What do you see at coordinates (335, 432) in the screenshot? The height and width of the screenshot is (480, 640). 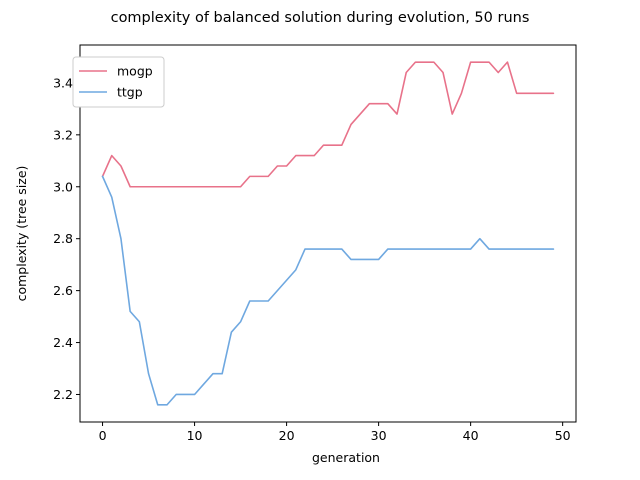 I see `x-axis: 0 10 20 30 40 50` at bounding box center [335, 432].